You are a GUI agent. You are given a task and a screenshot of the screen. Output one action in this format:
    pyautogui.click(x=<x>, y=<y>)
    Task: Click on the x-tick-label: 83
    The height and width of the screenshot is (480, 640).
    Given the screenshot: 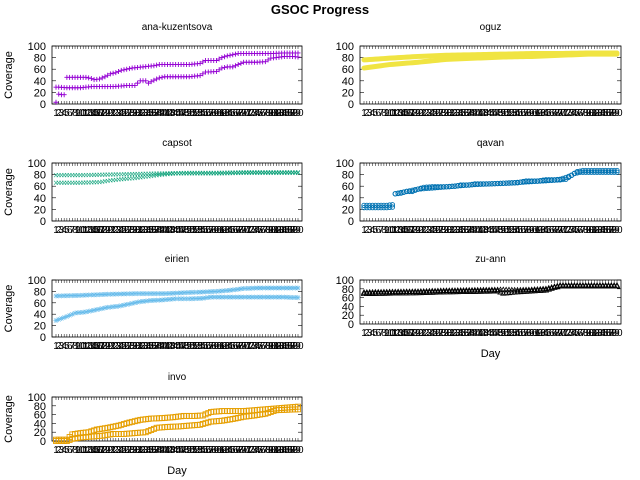 What is the action you would take?
    pyautogui.click(x=279, y=346)
    